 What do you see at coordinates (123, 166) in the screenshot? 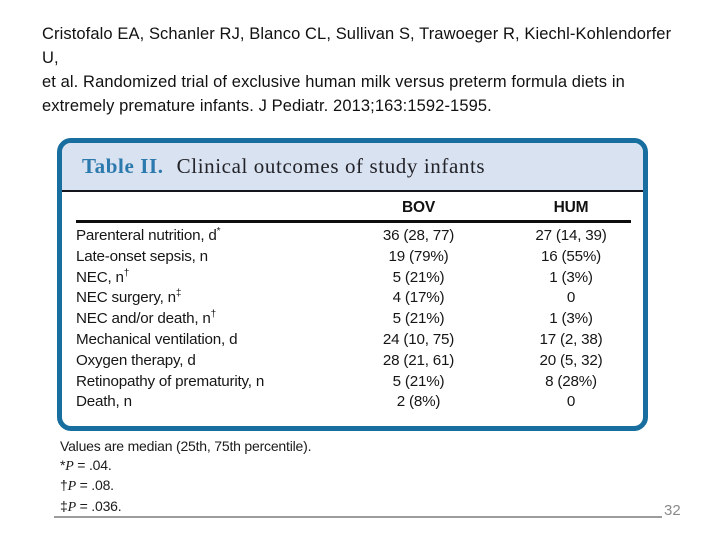
I see `table-title-label: Table II.` at bounding box center [123, 166].